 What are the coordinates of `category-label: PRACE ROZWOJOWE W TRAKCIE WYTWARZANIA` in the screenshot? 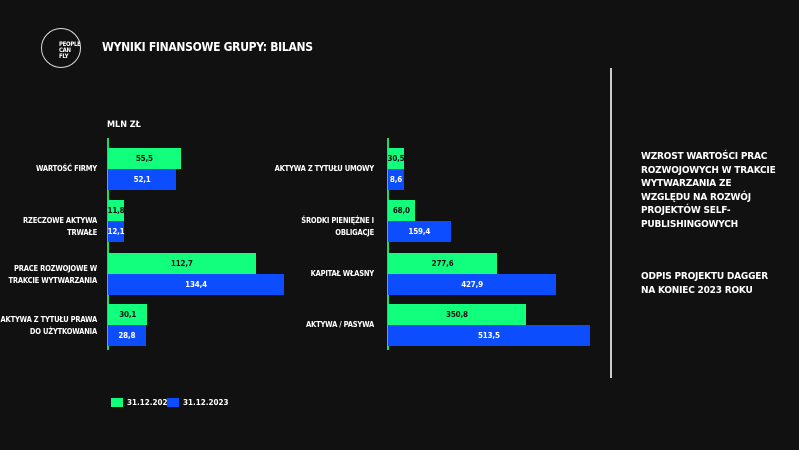 It's located at (53, 274).